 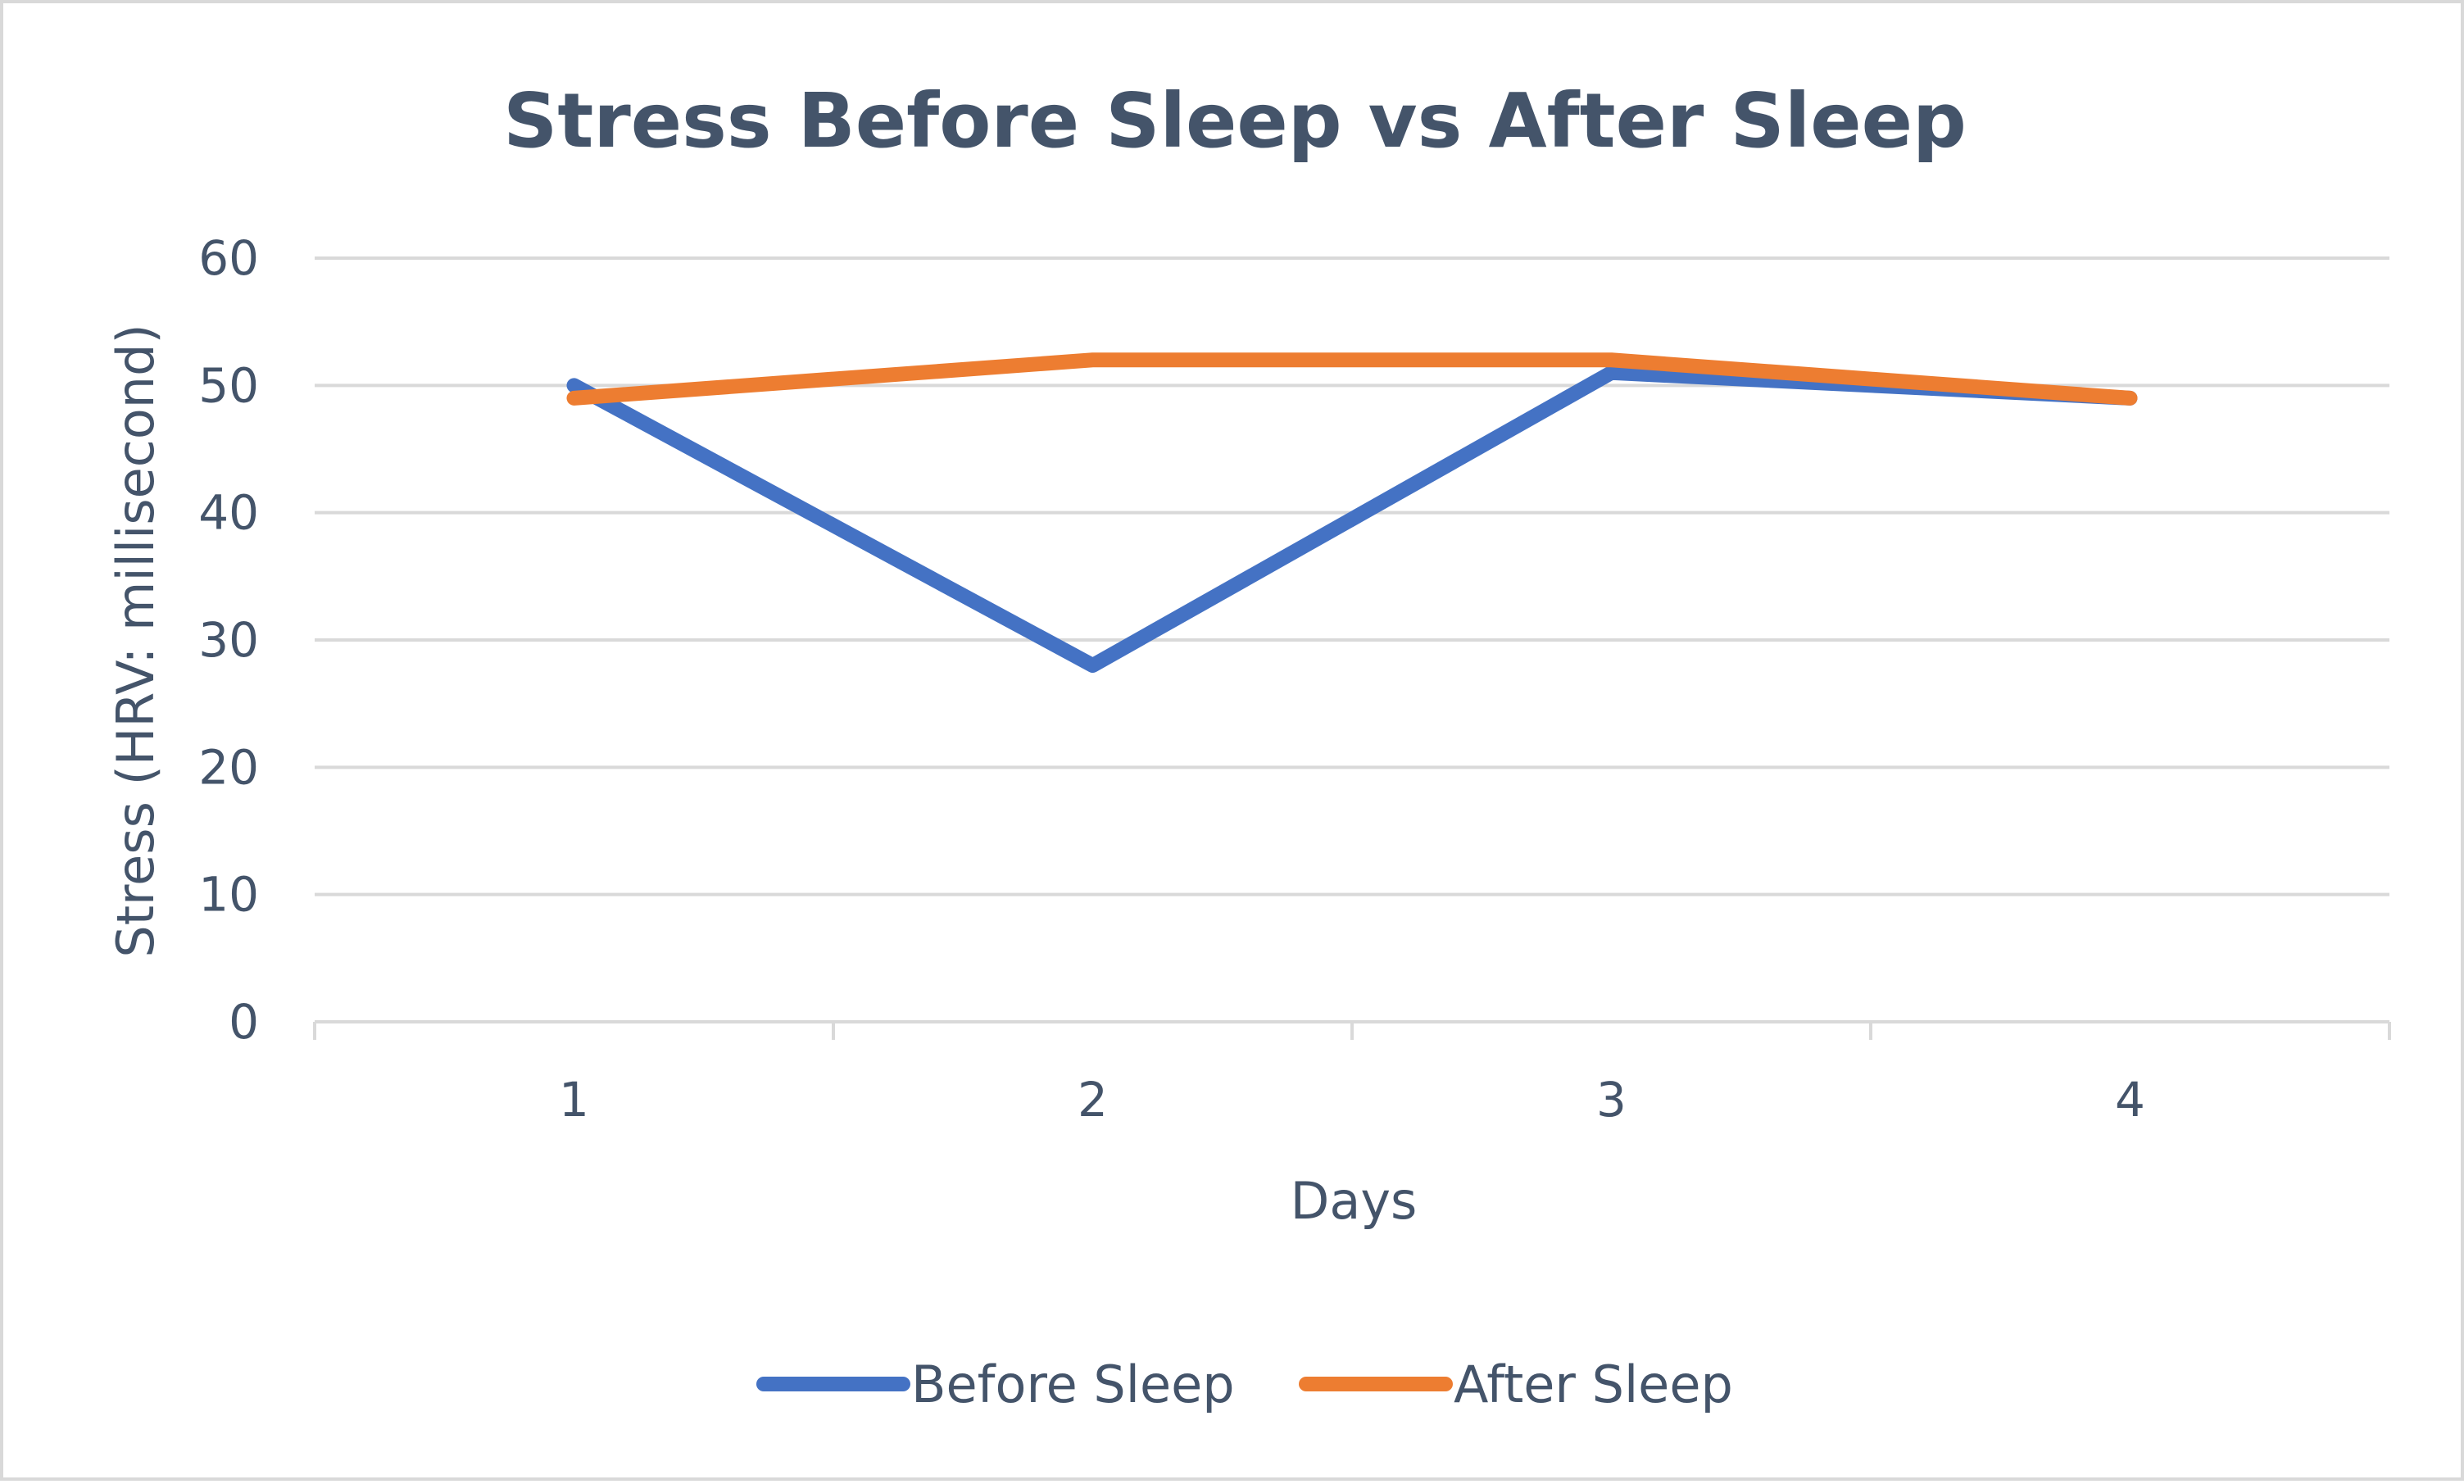 I want to click on y-tick-label: 20, so click(x=228, y=767).